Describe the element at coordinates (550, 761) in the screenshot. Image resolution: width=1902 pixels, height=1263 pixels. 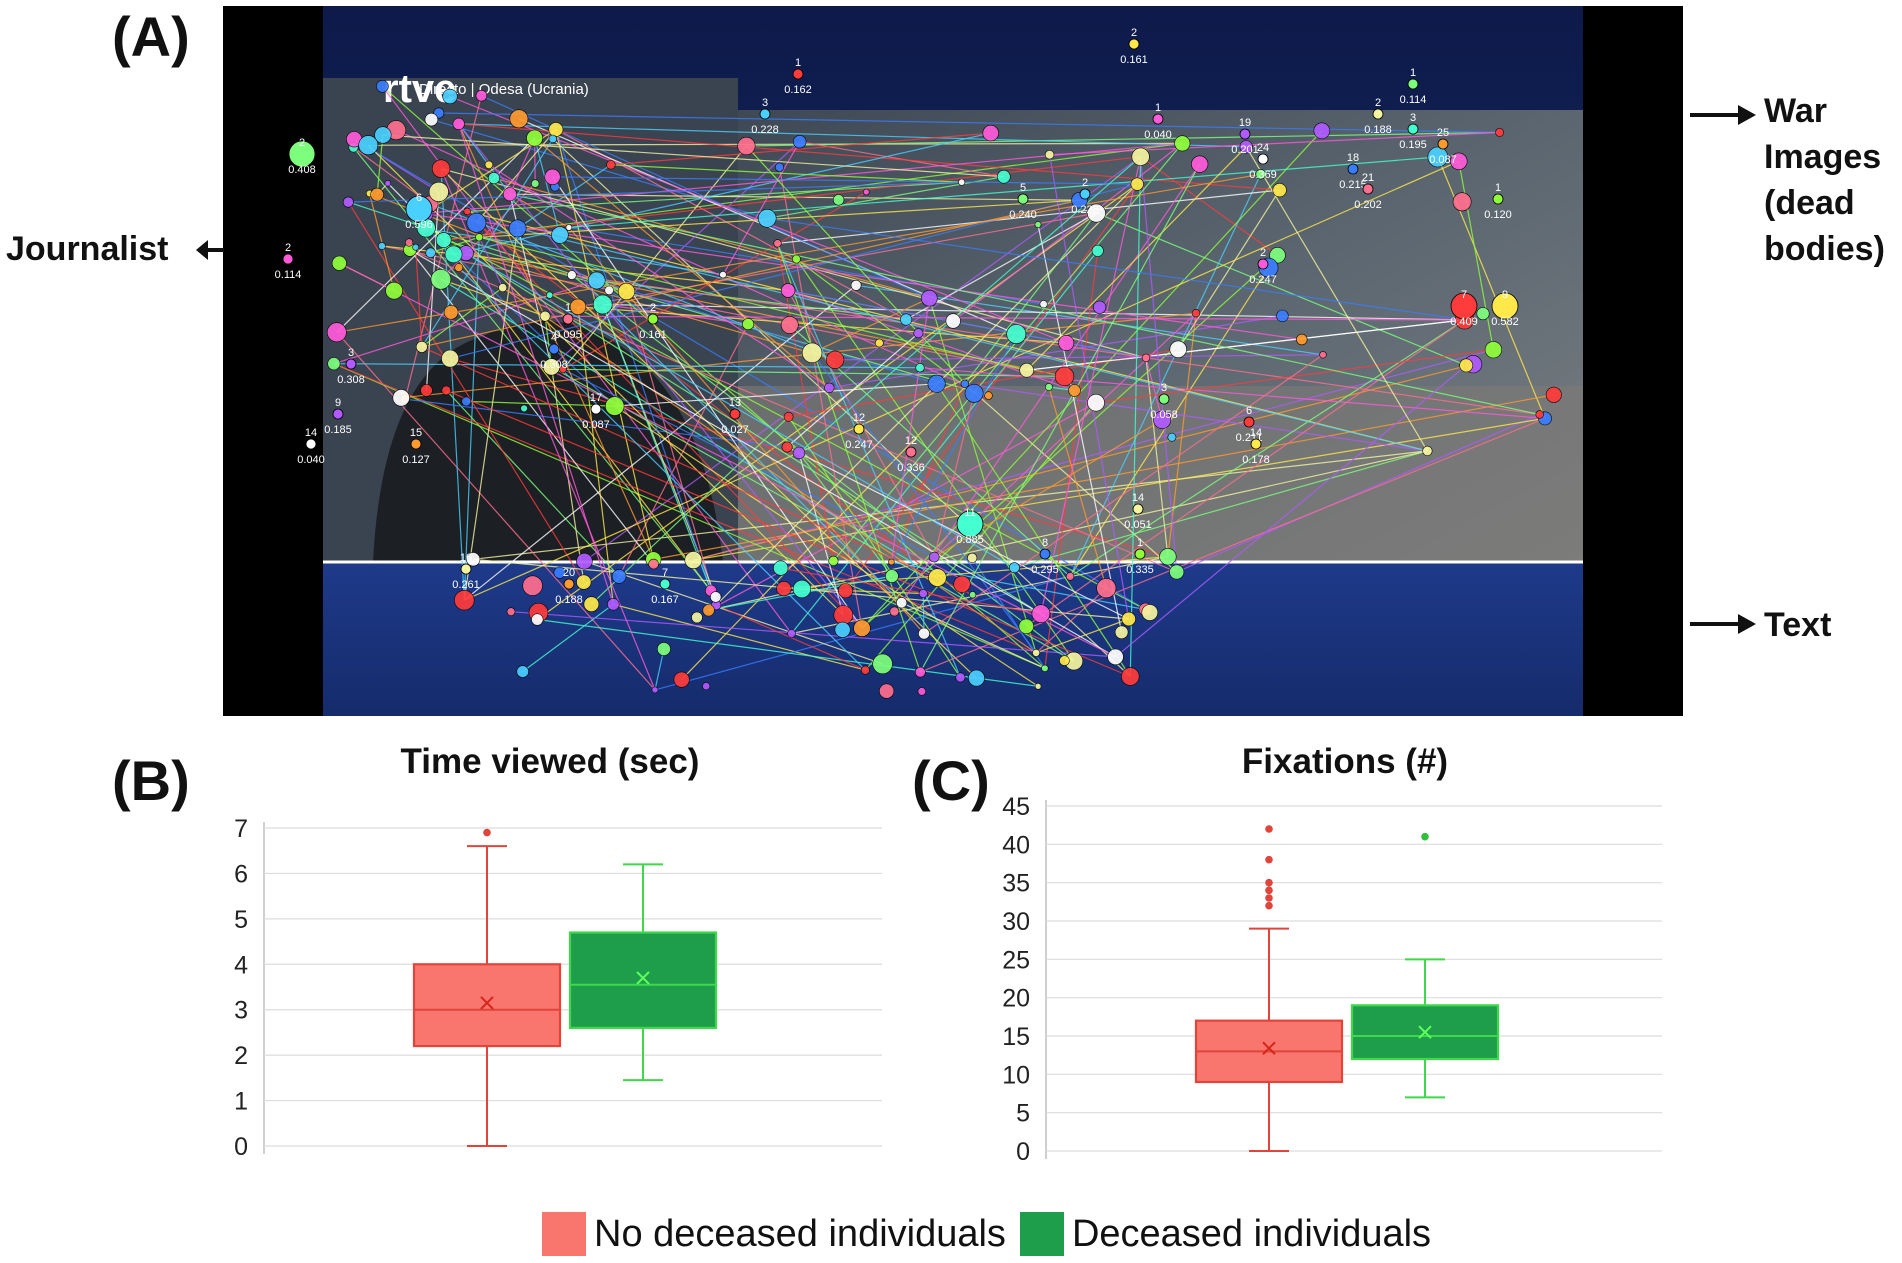
I see `chart-b-title: Time viewed (sec)` at that location.